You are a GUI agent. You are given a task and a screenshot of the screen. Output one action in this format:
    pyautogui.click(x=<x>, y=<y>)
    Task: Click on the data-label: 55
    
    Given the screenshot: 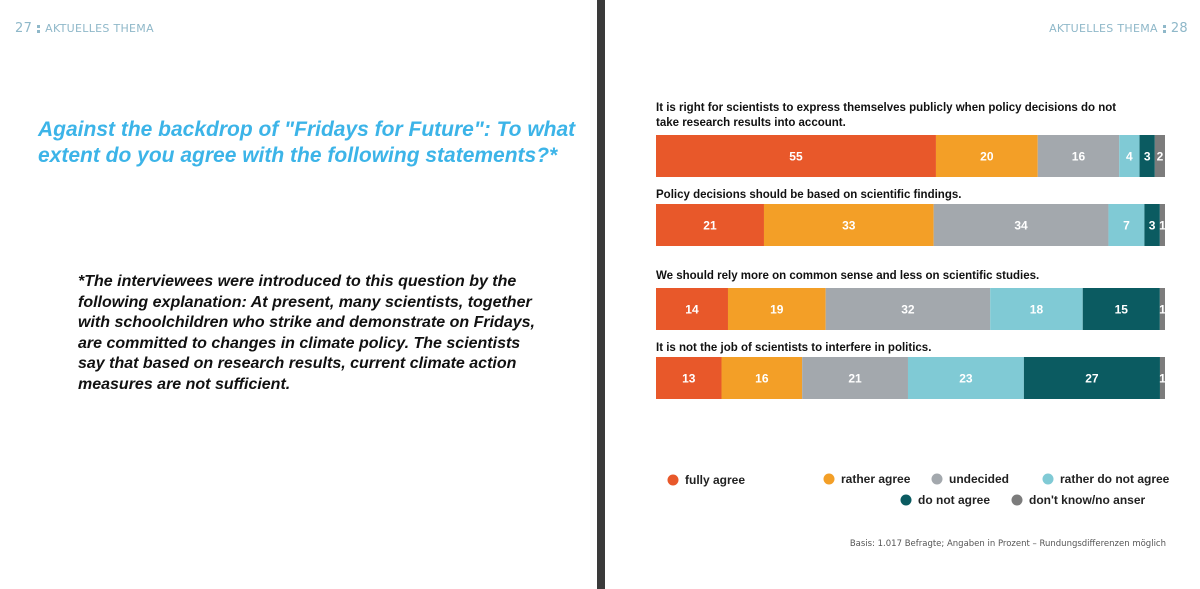 What is the action you would take?
    pyautogui.click(x=796, y=157)
    